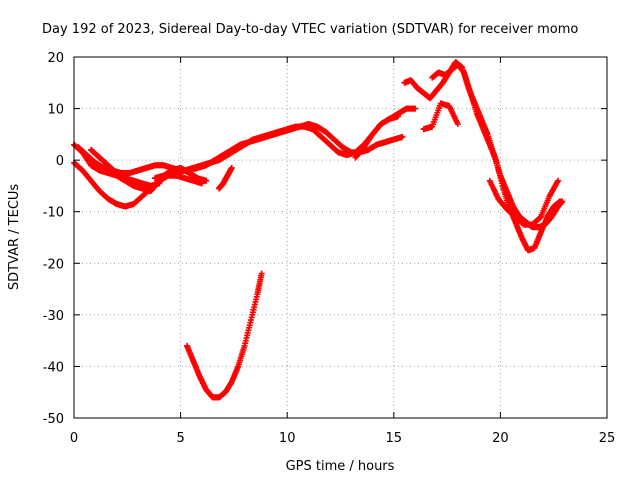 This screenshot has width=640, height=480. Describe the element at coordinates (53, 239) in the screenshot. I see `y-tick-labels: 20 10 0 -10 -20 -30 -40 -50` at that location.